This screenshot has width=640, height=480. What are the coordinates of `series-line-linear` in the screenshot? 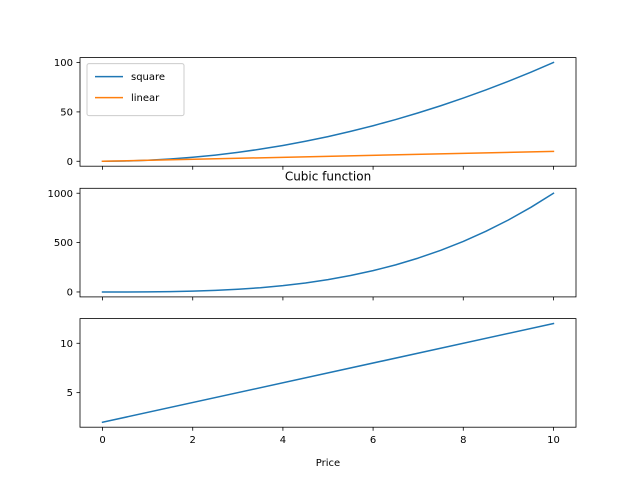 It's located at (328, 156).